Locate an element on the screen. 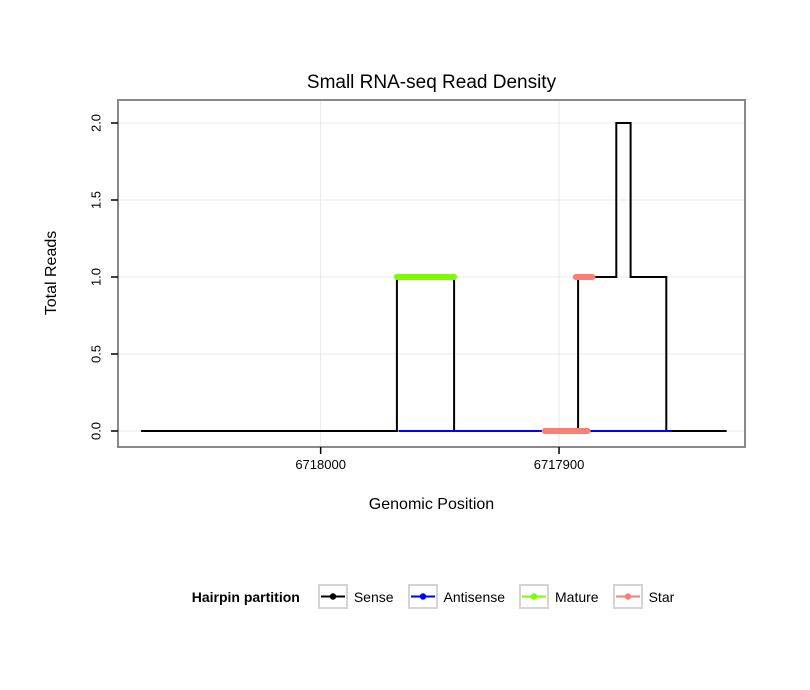  legend-item-sense: Sense is located at coordinates (355, 596).